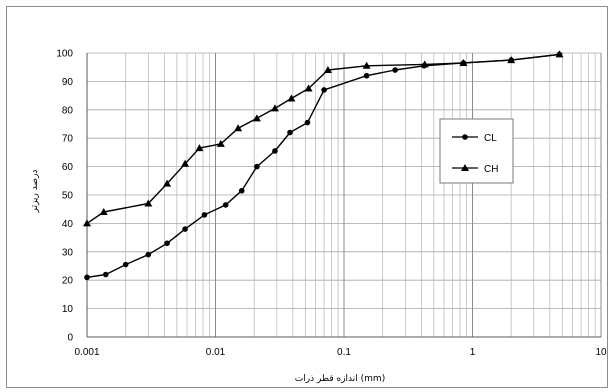  What do you see at coordinates (68, 281) in the screenshot?
I see `y-tick-label: 20` at bounding box center [68, 281].